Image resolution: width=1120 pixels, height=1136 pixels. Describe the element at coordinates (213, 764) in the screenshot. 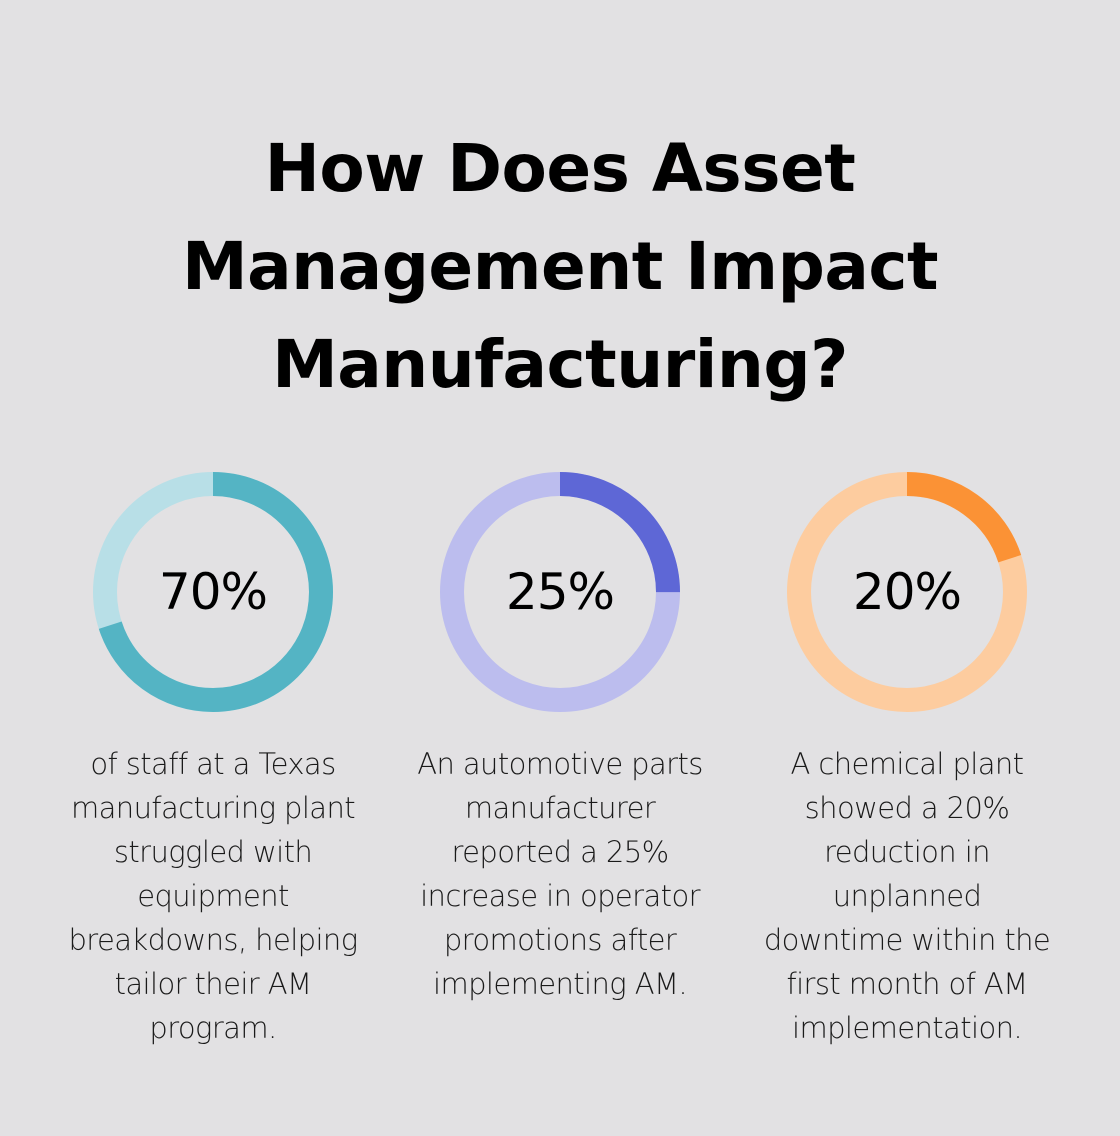

I see `description-1-line: of staff at a Texas` at that location.